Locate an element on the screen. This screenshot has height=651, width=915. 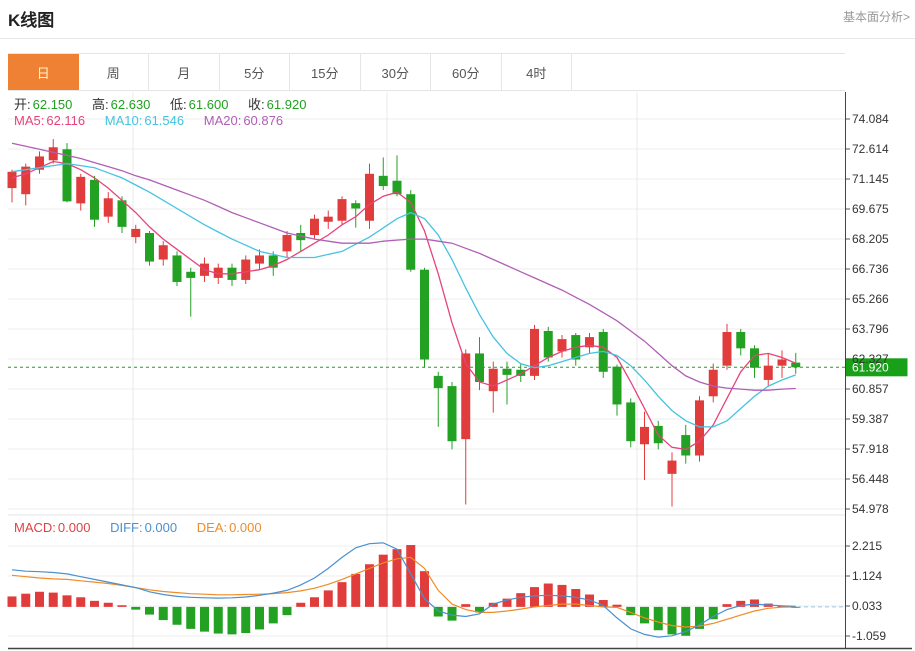
macd-value: 0.000 is located at coordinates (74, 527).